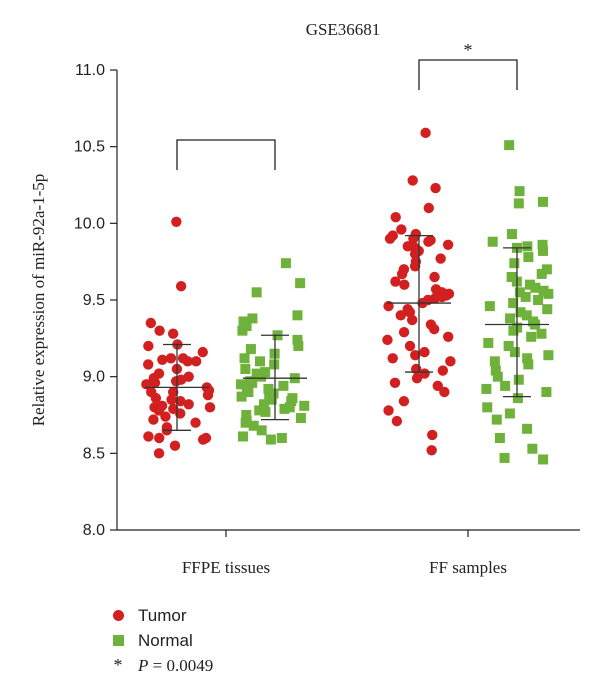  Describe the element at coordinates (226, 567) in the screenshot. I see `x-tick-label: FFPE tissues` at that location.